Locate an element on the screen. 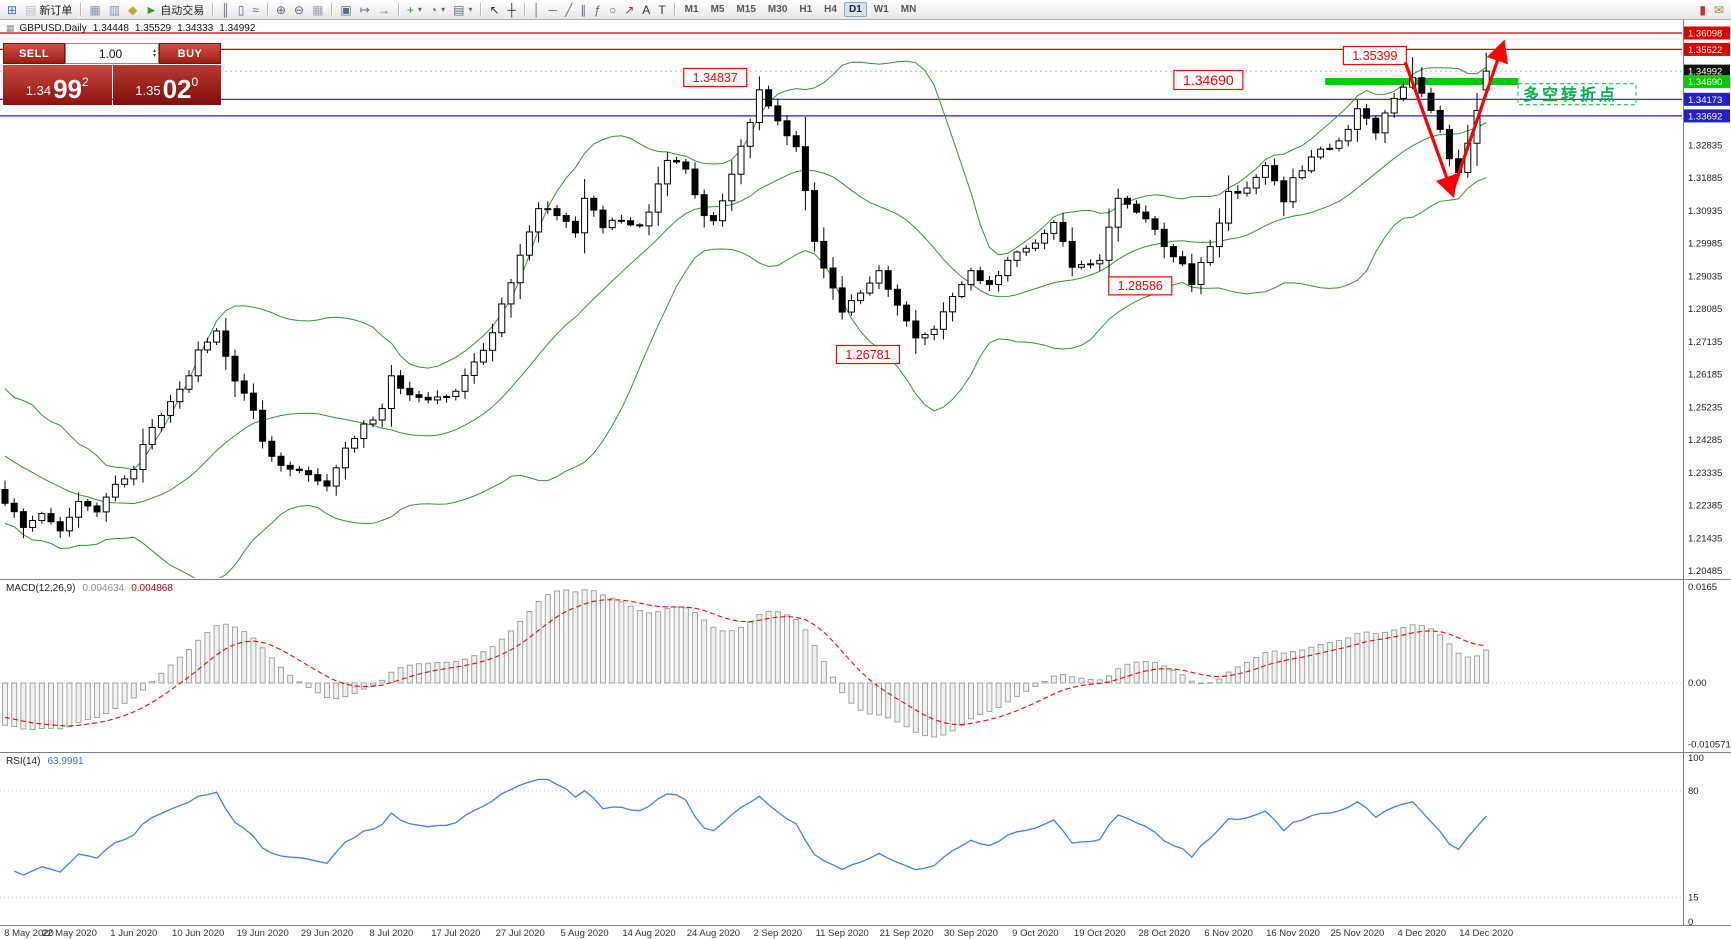  autotrading-button: ► 自动交易 is located at coordinates (174, 9).